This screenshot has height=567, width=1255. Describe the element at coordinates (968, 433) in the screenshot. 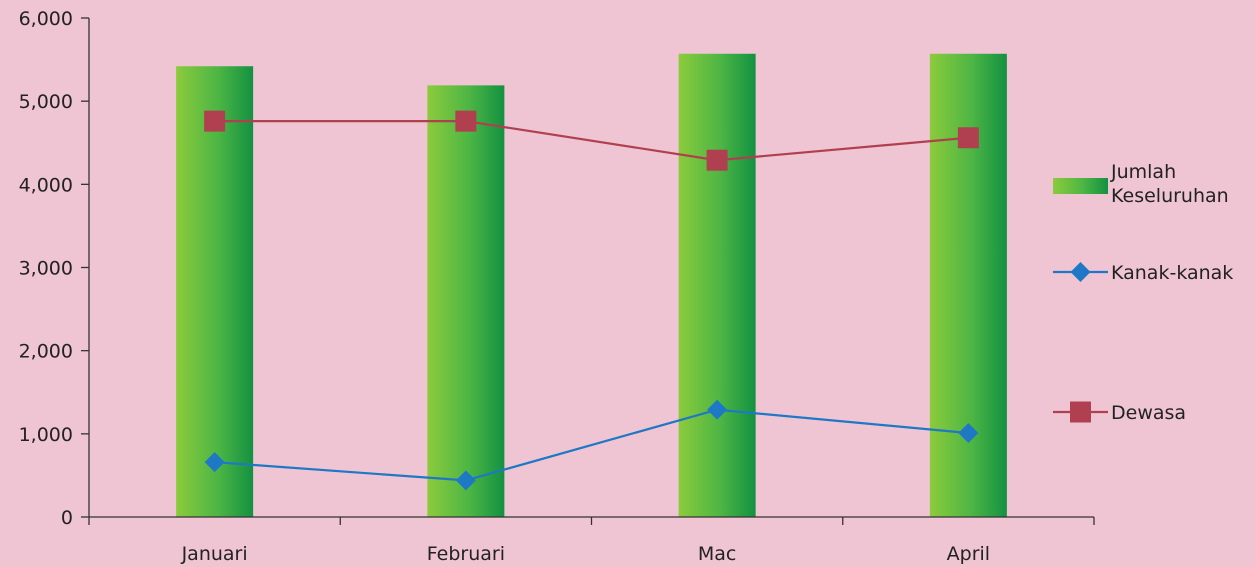

I see `point-kanak-kanak-april` at that location.